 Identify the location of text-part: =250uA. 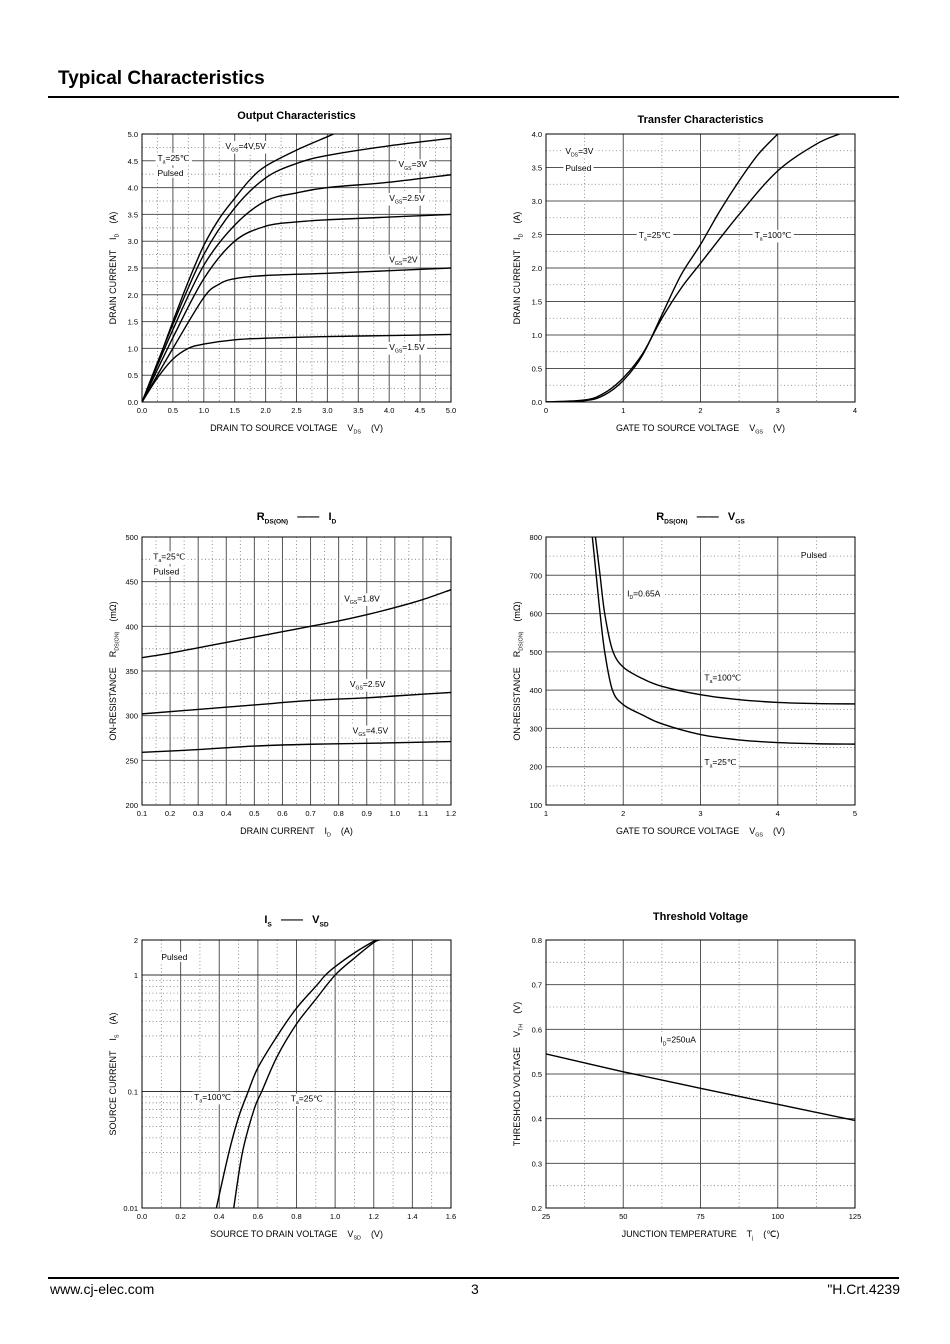
(681, 1040).